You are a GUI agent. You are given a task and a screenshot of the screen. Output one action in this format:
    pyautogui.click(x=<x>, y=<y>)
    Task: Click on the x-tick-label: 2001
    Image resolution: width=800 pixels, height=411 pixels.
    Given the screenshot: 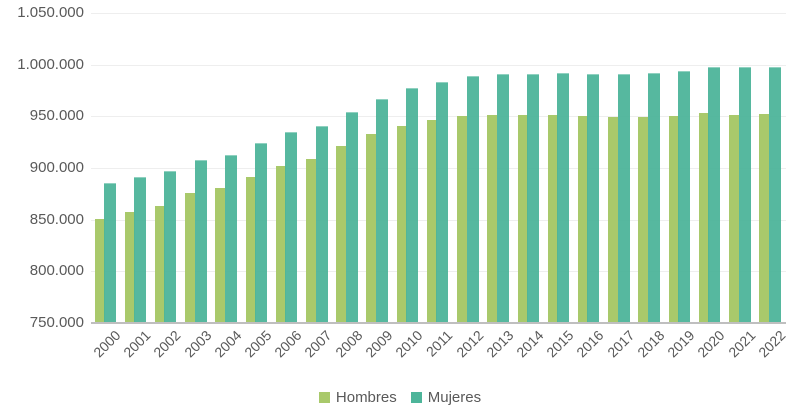 What is the action you would take?
    pyautogui.click(x=137, y=344)
    